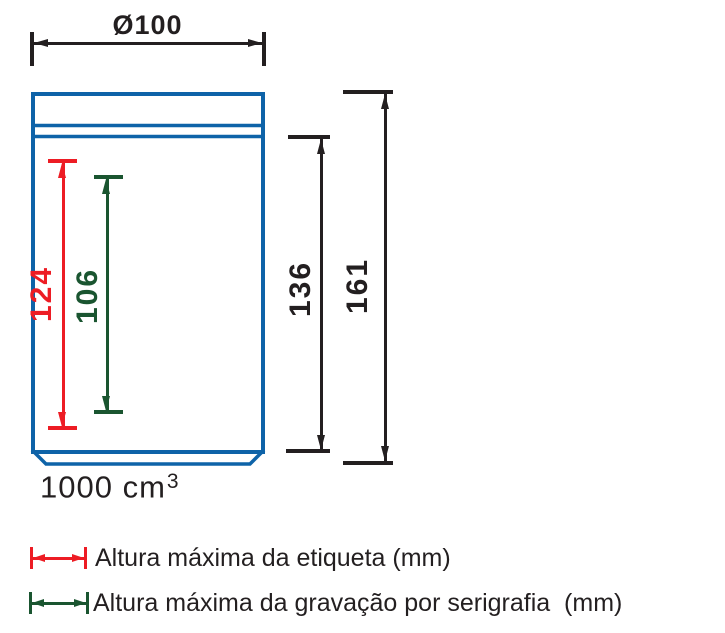  Describe the element at coordinates (148, 457) in the screenshot. I see `container-base-gusset` at that location.